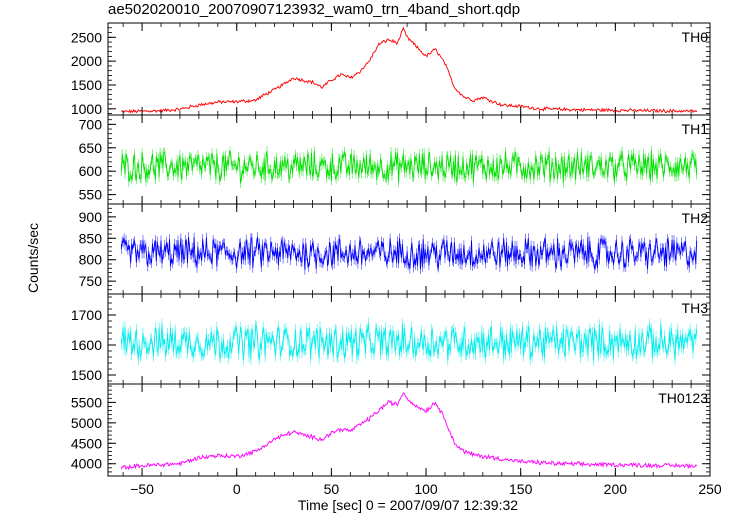 This screenshot has width=736, height=521. I want to click on y-tick-label: 900, so click(91, 217).